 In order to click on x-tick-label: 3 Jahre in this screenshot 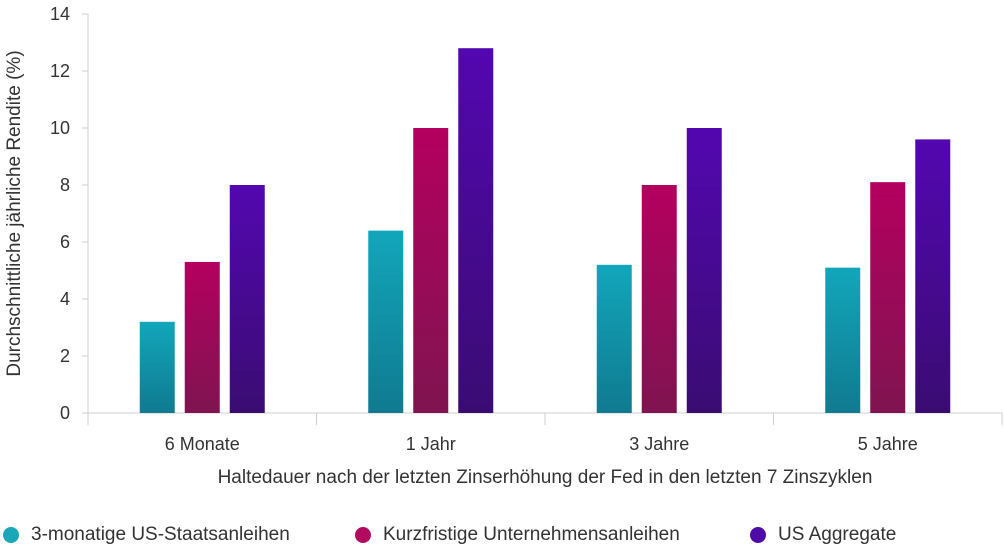, I will do `click(659, 444)`.